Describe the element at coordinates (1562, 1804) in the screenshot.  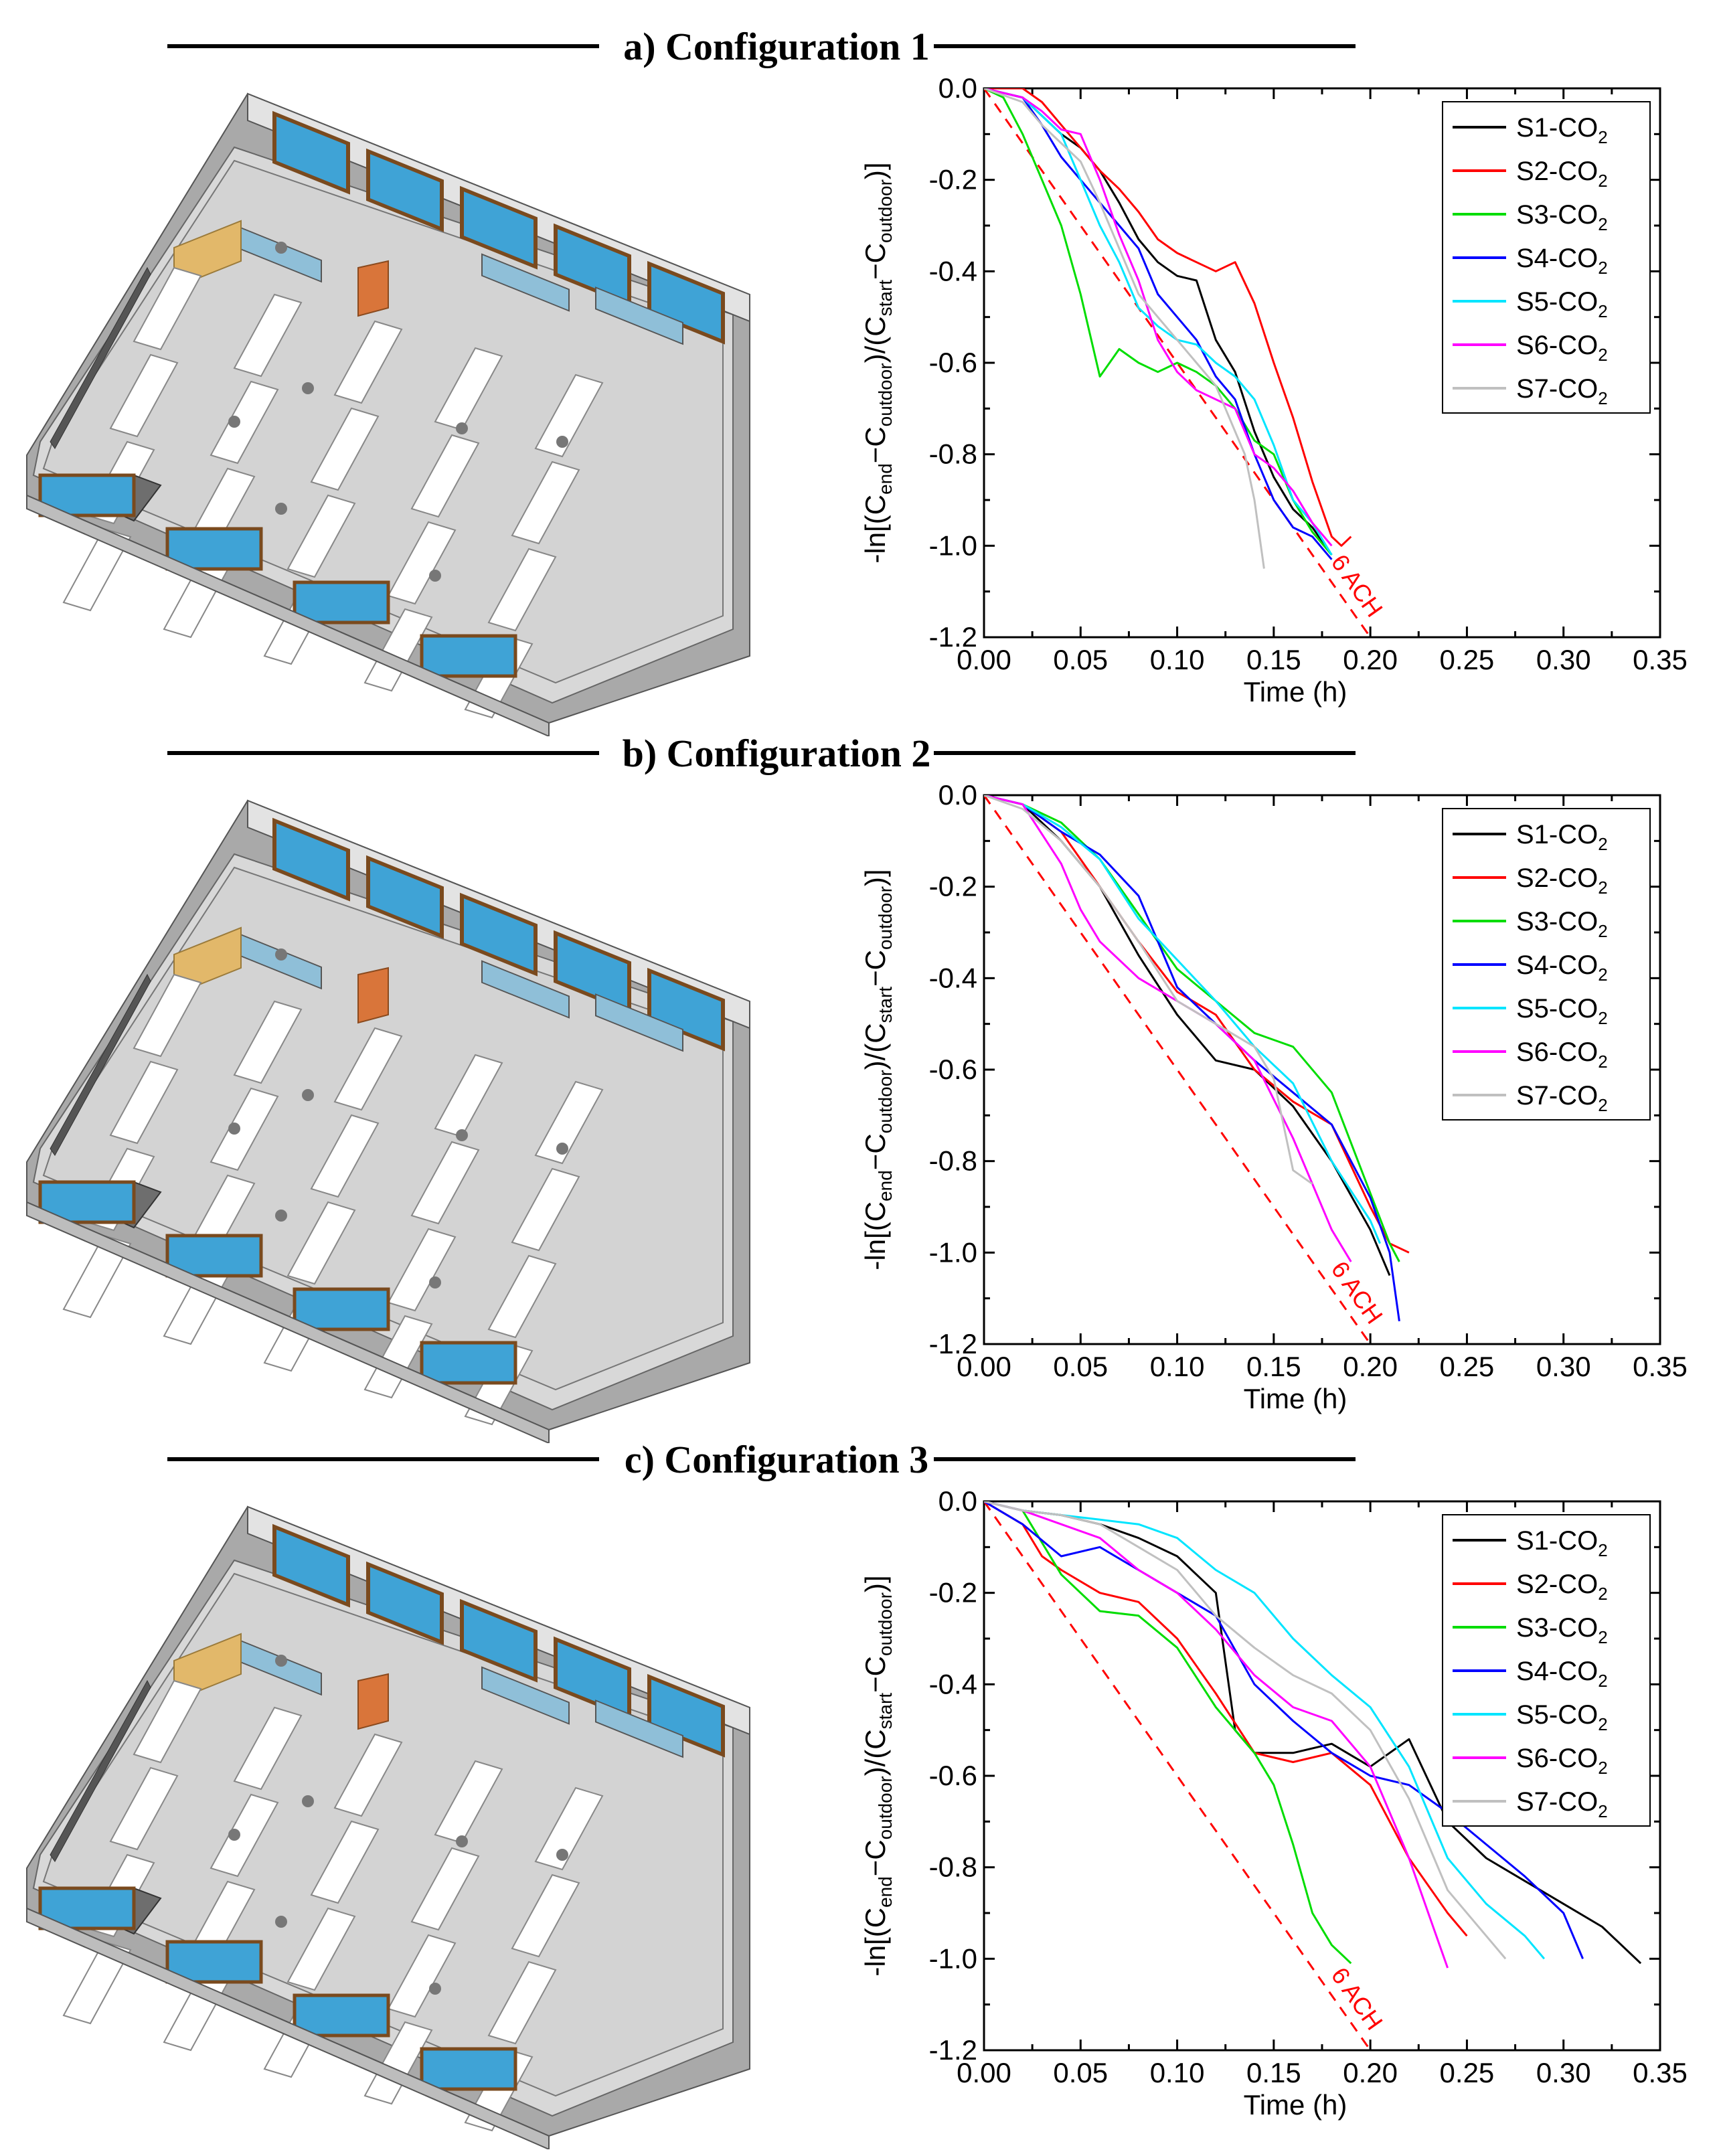
I see `legend-label: S7-CO2` at that location.